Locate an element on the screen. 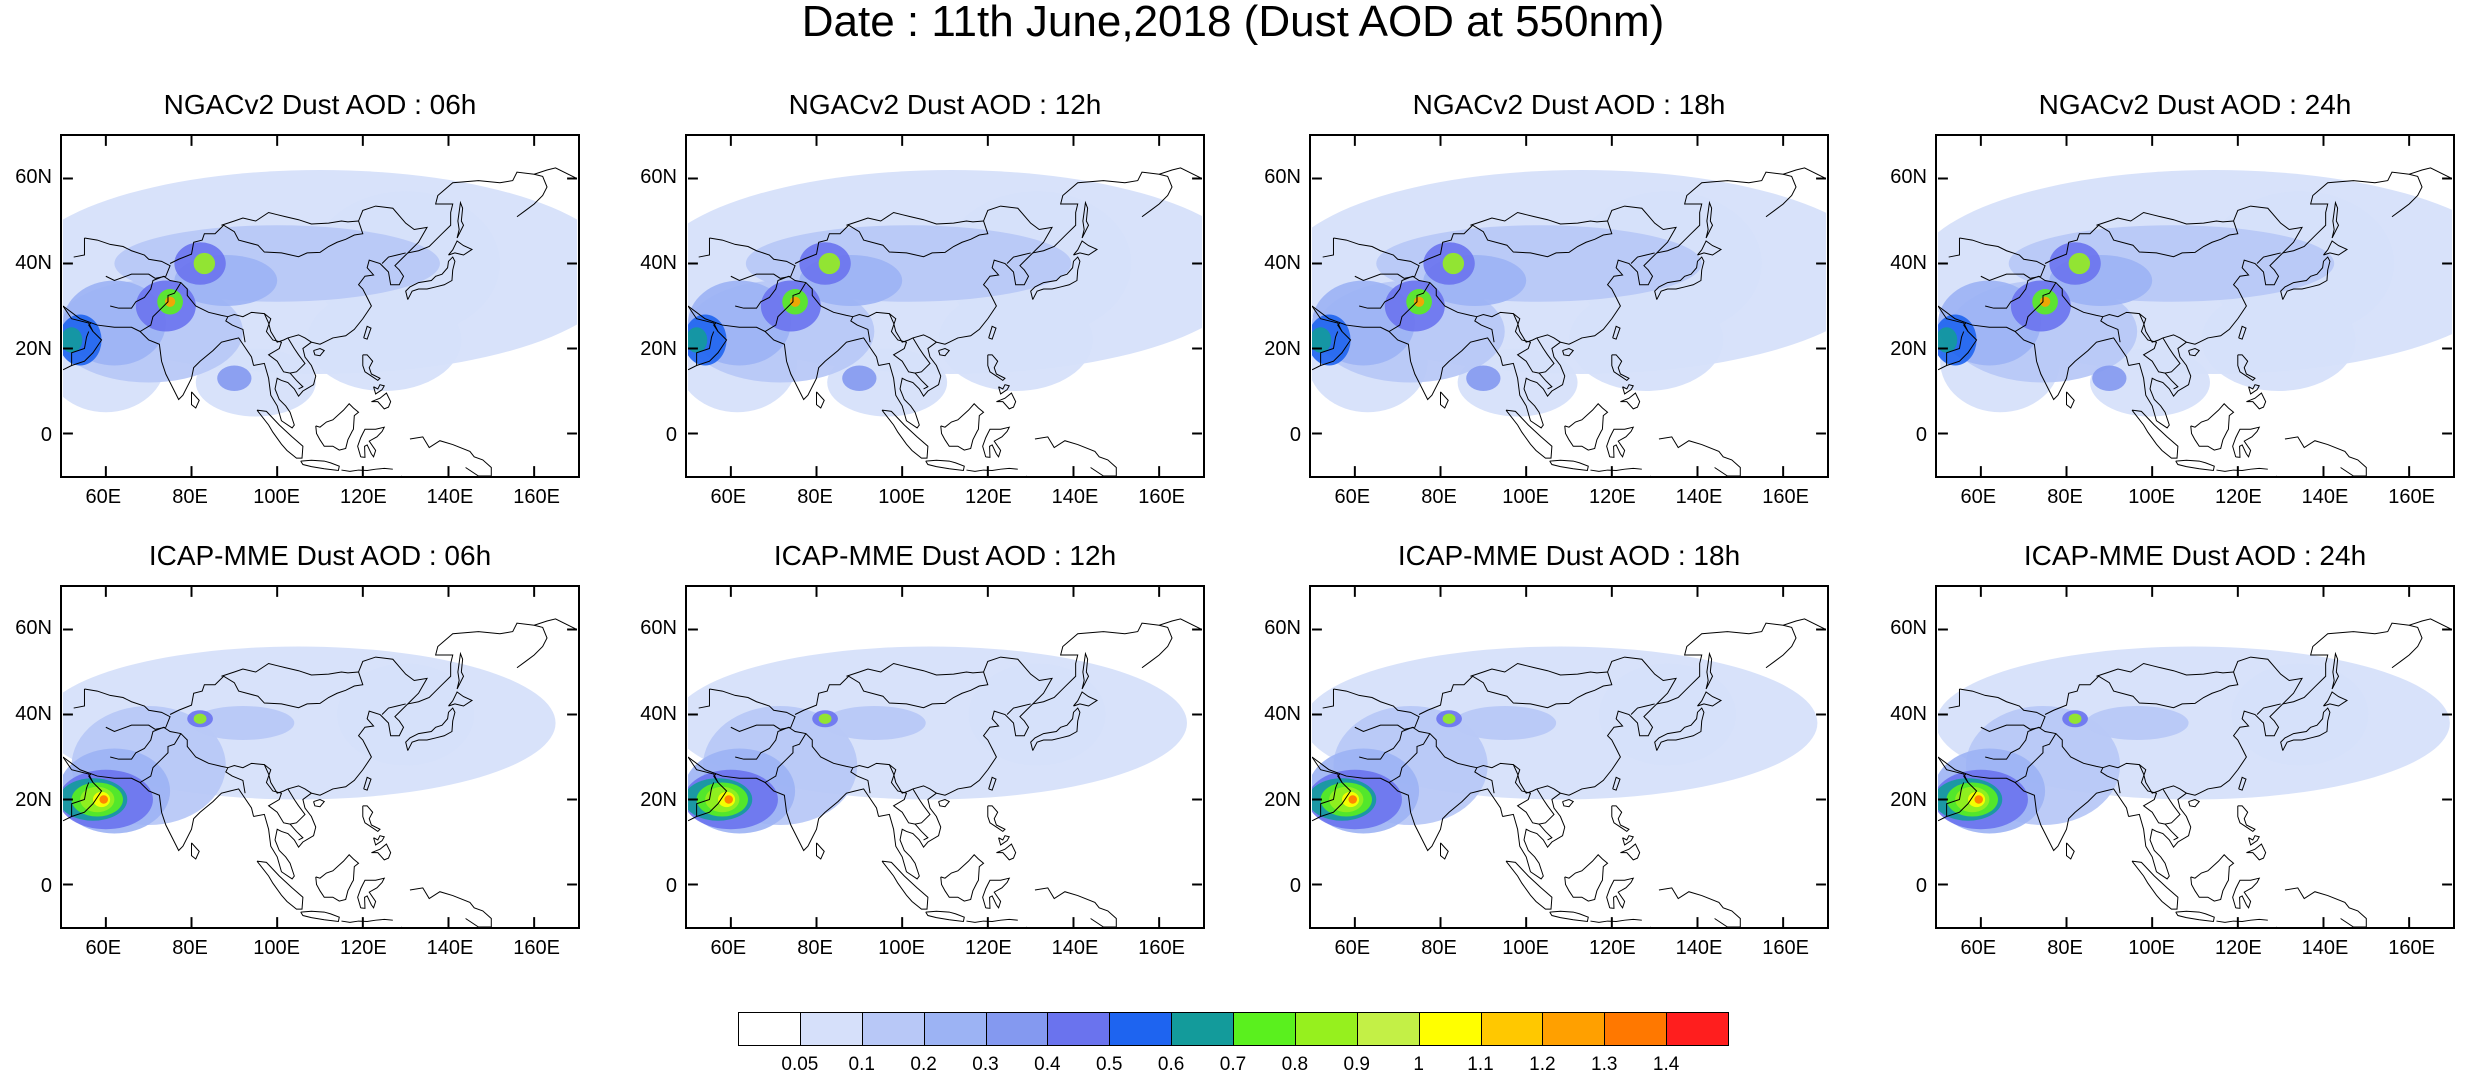 The height and width of the screenshot is (1076, 2466). lon-label: 160E is located at coordinates (2412, 948).